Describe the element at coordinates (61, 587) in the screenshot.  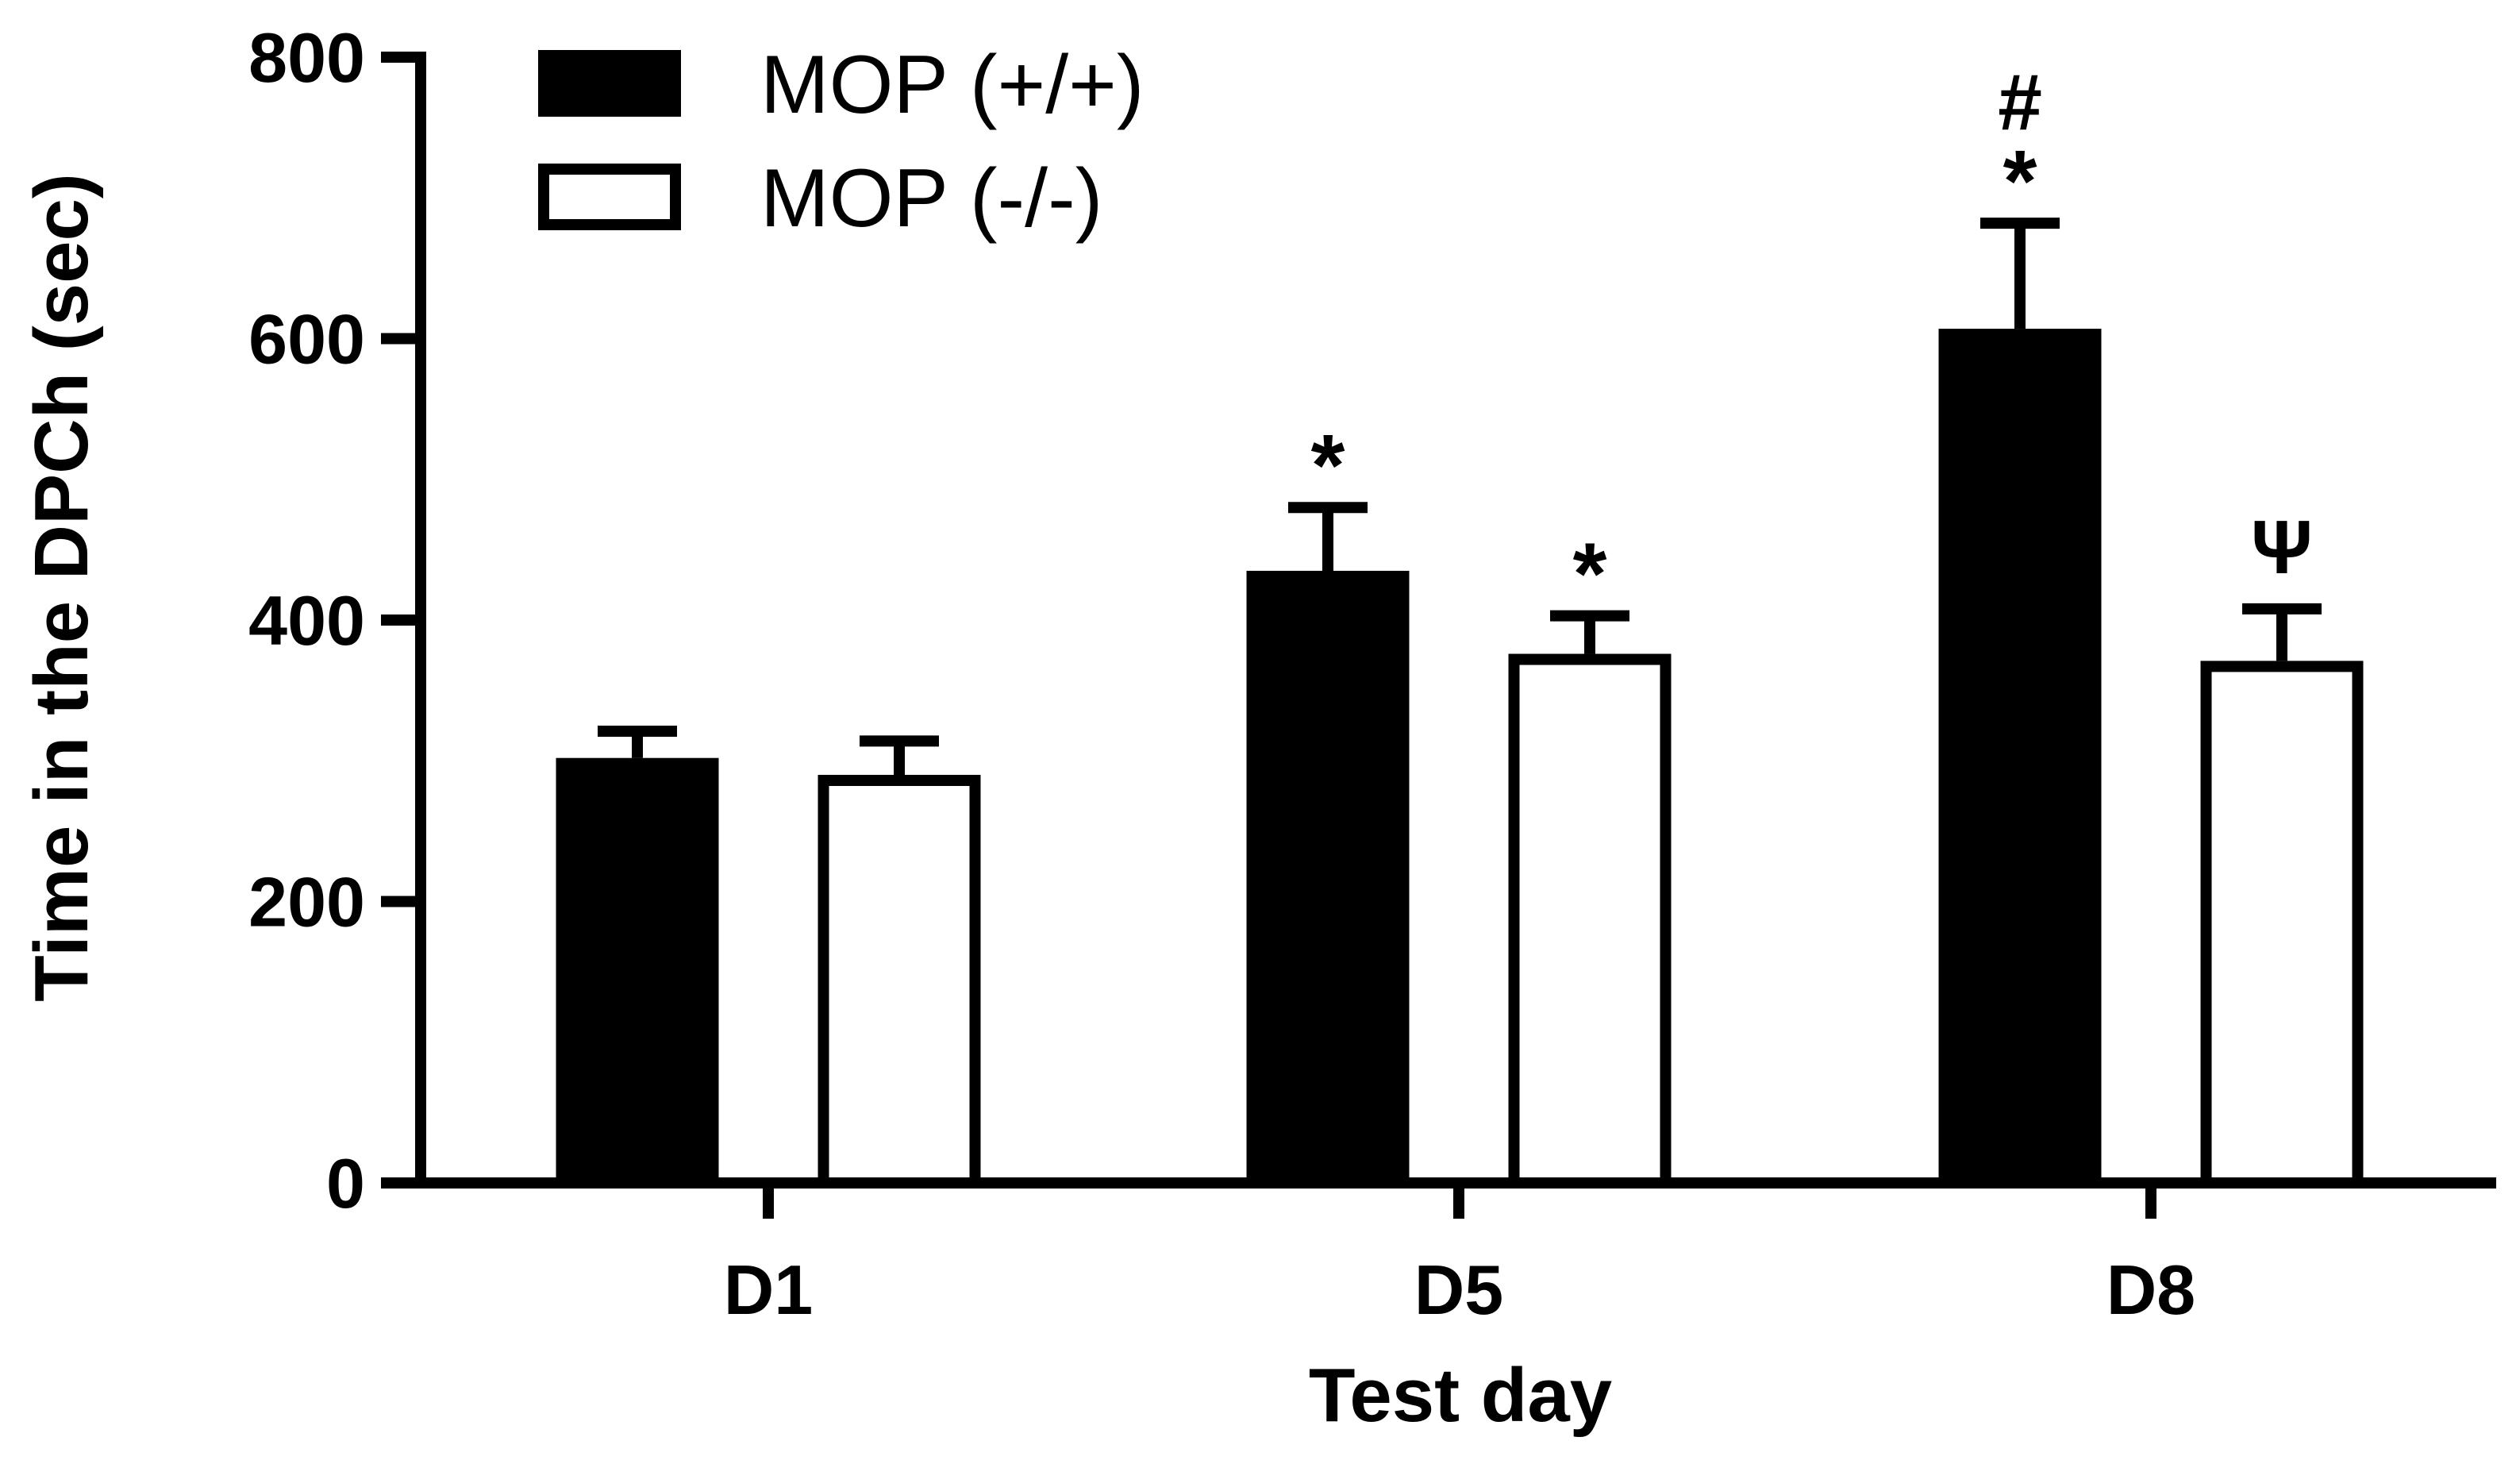
I see `y-axis-title: Time in the DPCh (sec)` at that location.